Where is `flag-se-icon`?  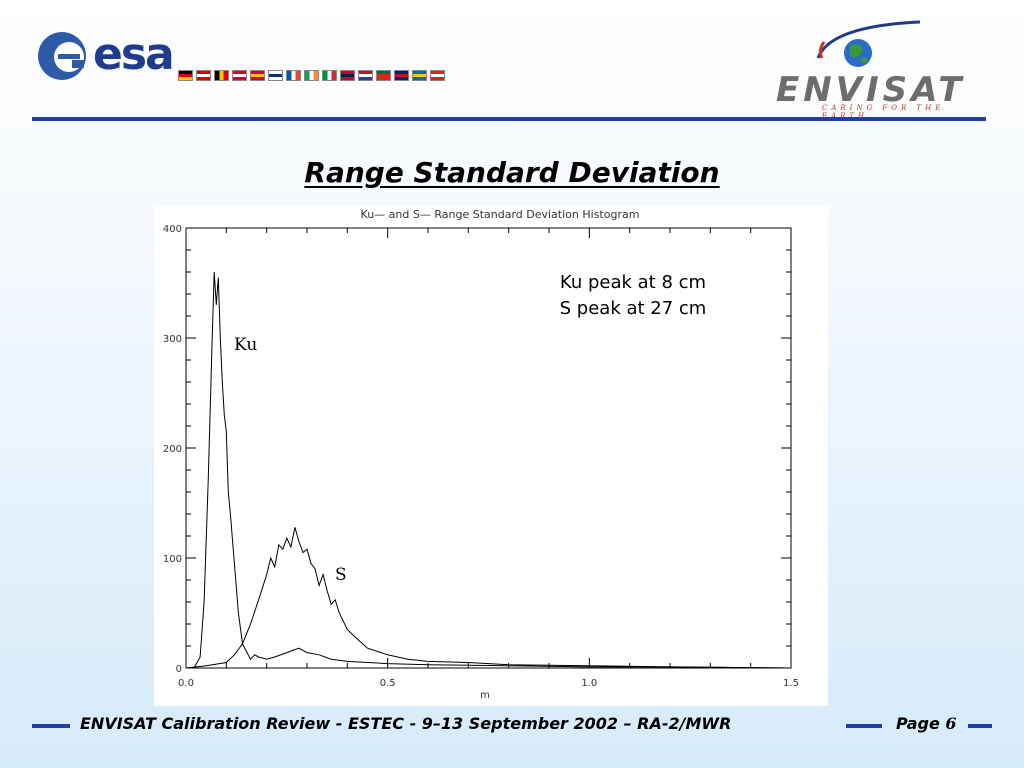 flag-se-icon is located at coordinates (419, 75).